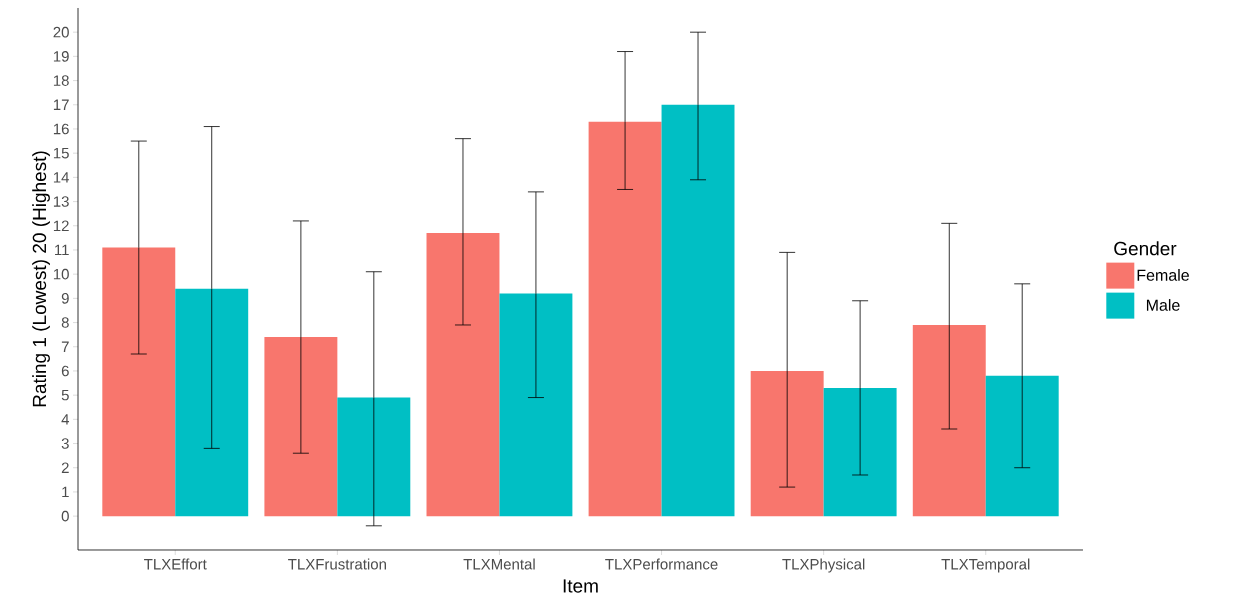 Image resolution: width=1238 pixels, height=615 pixels. I want to click on legend-label: Female, so click(1163, 275).